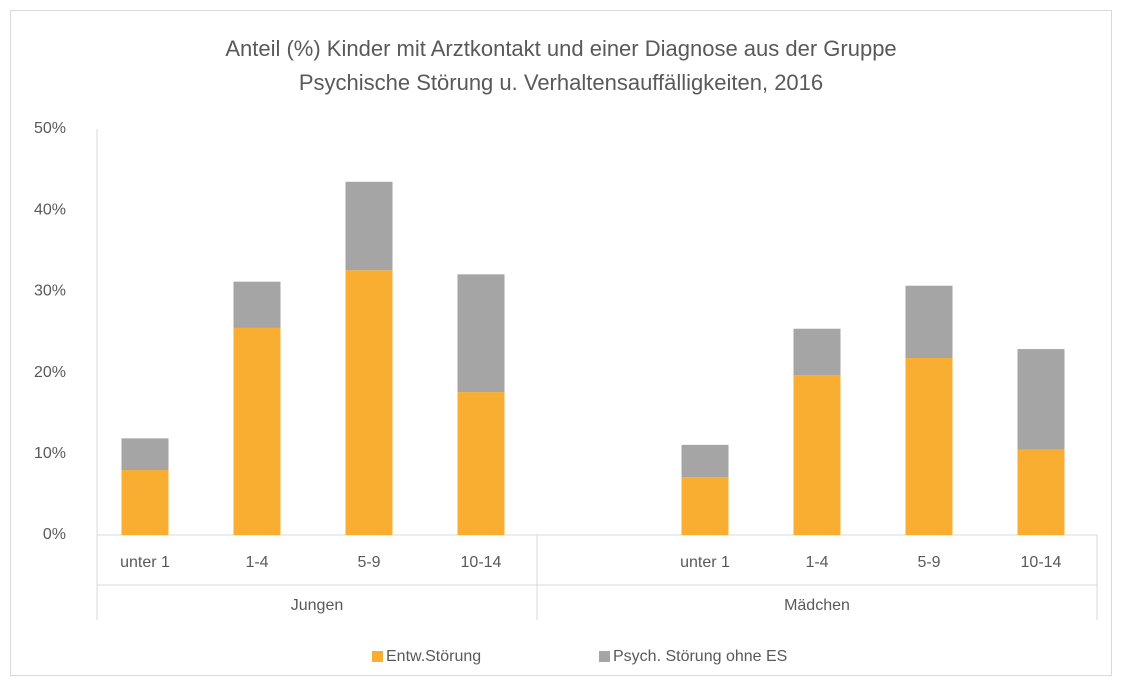 This screenshot has width=1122, height=683. Describe the element at coordinates (50, 453) in the screenshot. I see `y-tick-label: 10%` at that location.